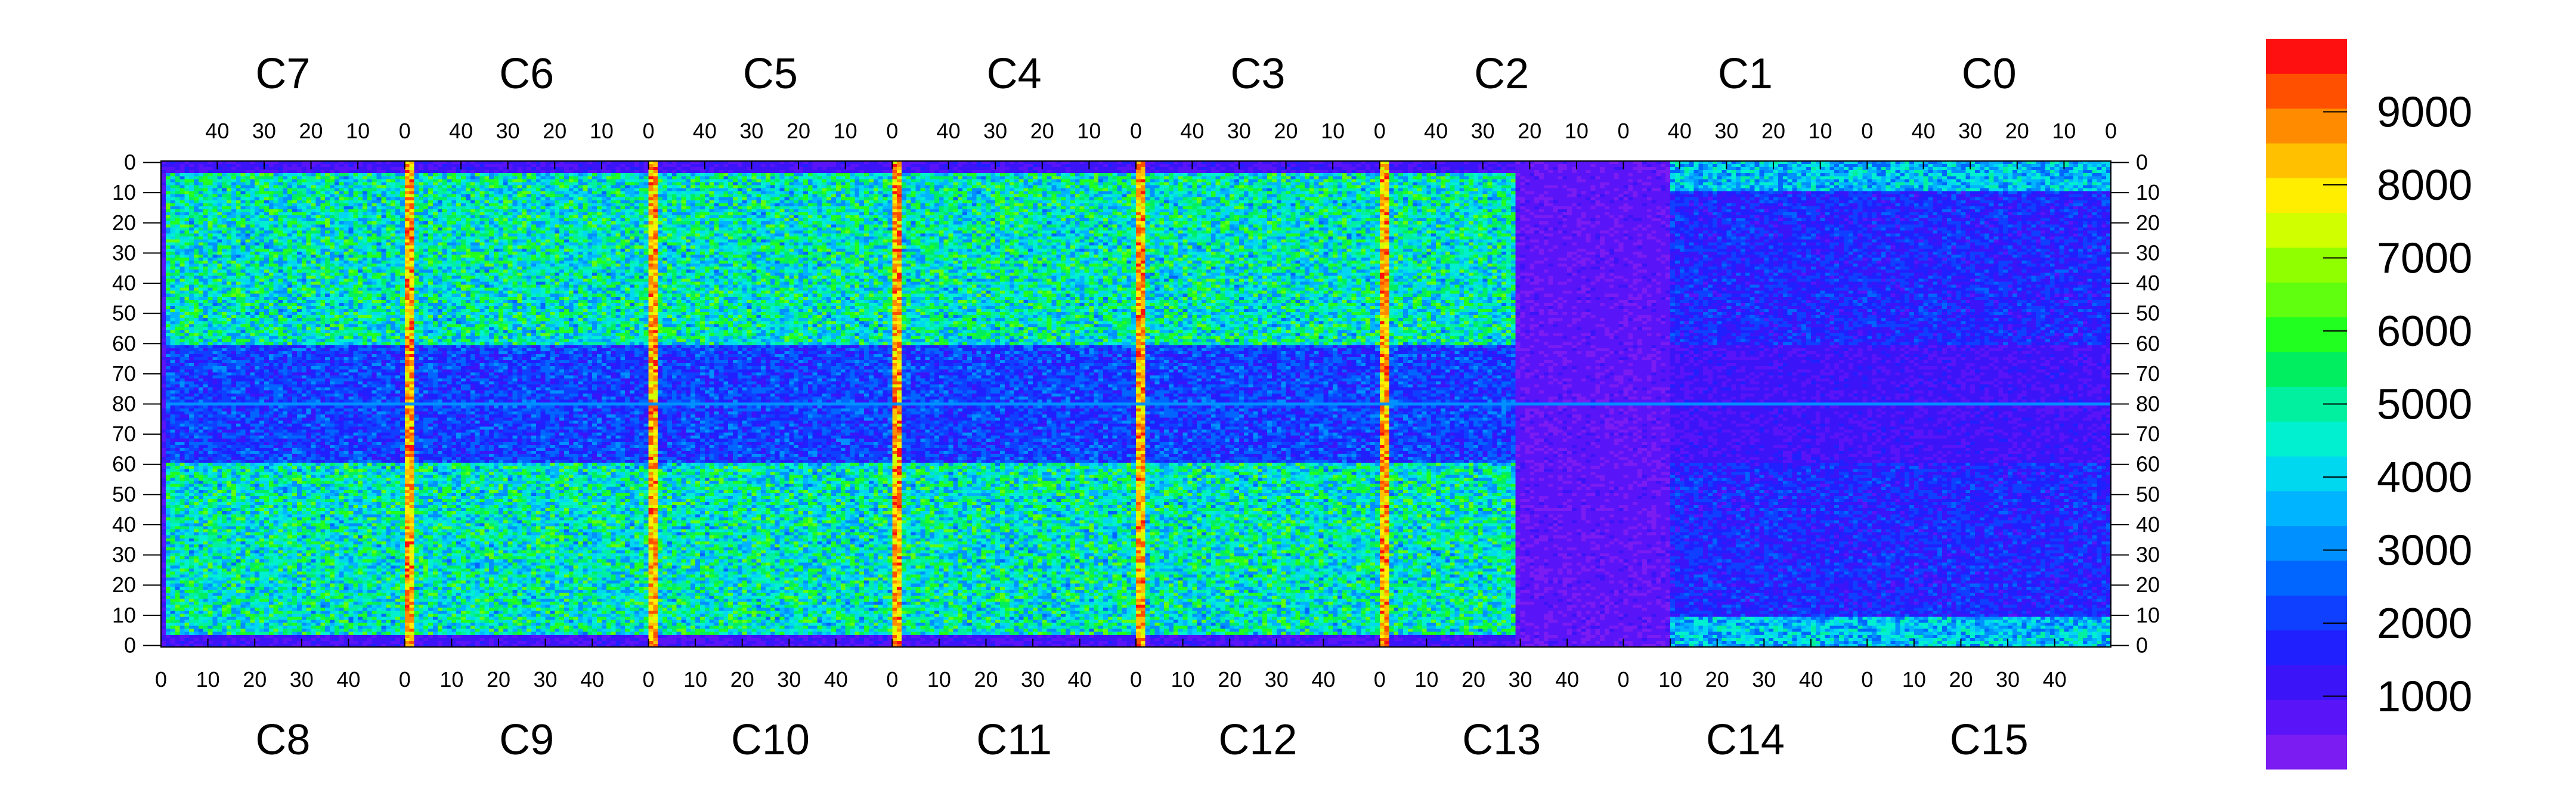  Describe the element at coordinates (124, 313) in the screenshot. I see `y-tick-label-left: 50` at that location.